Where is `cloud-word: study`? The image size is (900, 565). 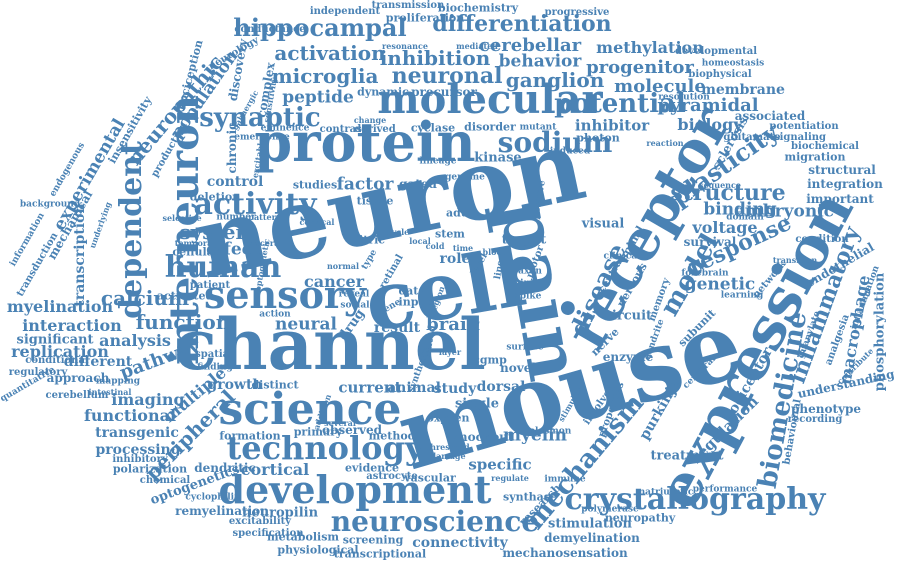
cloud-word: study is located at coordinates (455, 389).